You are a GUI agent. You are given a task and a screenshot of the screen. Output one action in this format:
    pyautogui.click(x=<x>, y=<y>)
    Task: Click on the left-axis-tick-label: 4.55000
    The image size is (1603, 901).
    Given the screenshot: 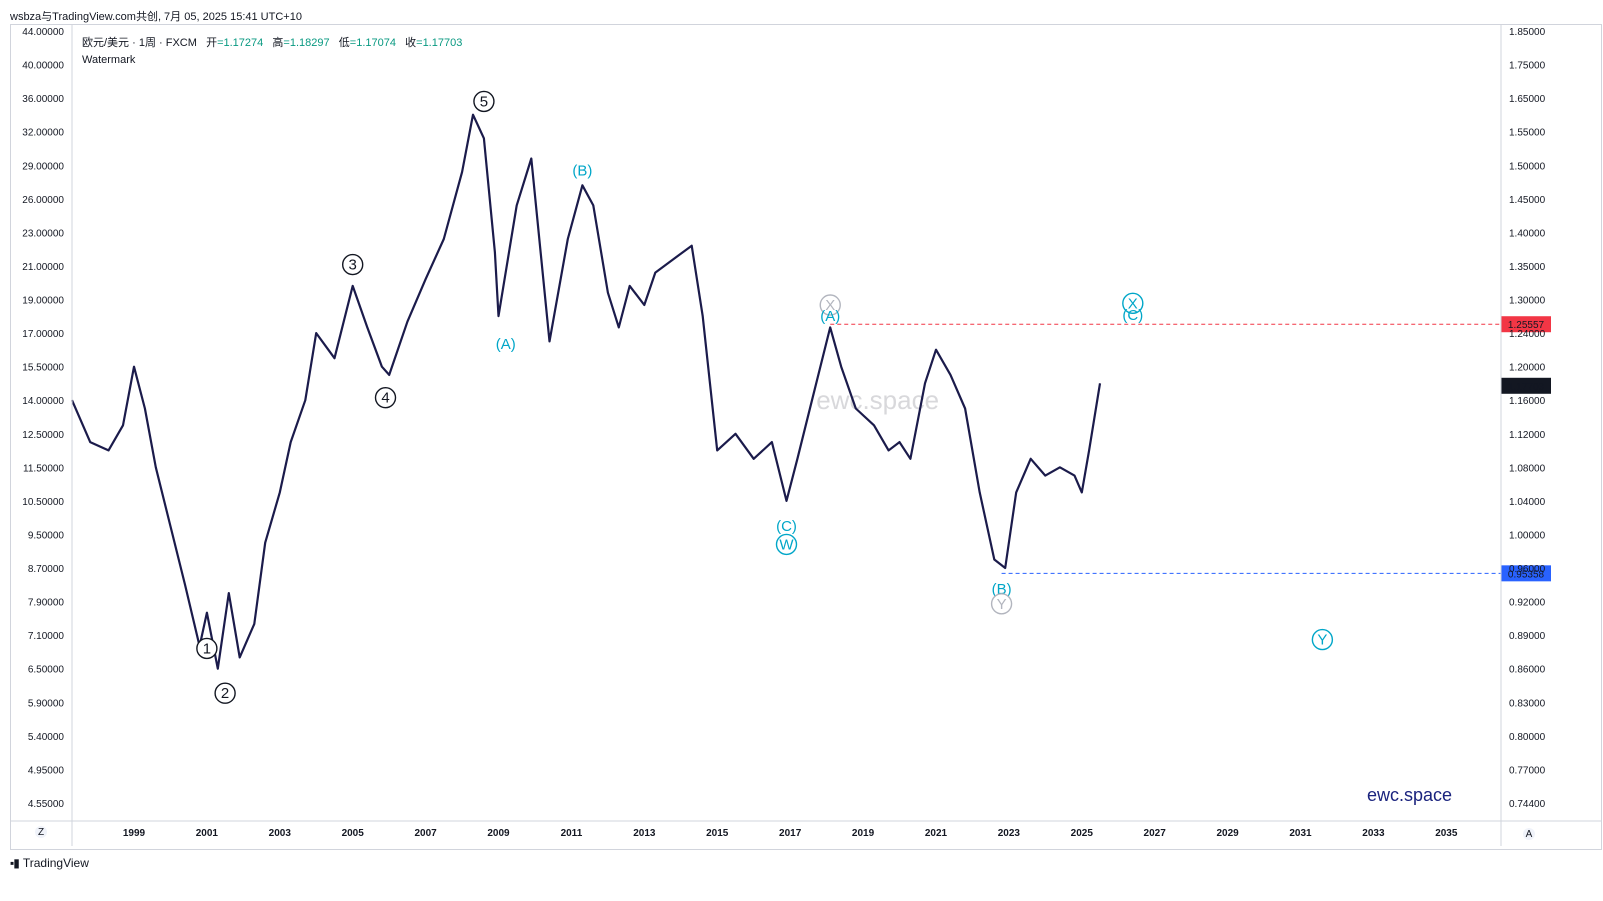 What is the action you would take?
    pyautogui.click(x=46, y=804)
    